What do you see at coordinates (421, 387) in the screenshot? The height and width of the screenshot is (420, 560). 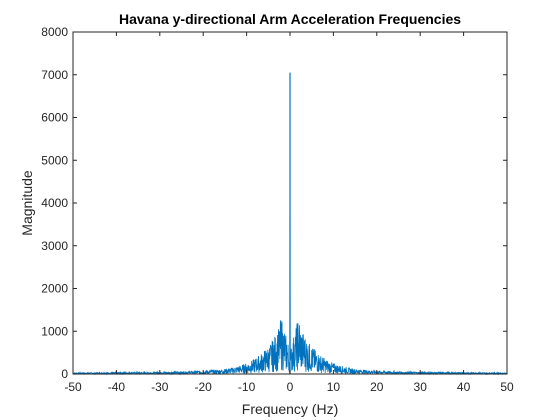 I see `x-tick-label: 30` at bounding box center [421, 387].